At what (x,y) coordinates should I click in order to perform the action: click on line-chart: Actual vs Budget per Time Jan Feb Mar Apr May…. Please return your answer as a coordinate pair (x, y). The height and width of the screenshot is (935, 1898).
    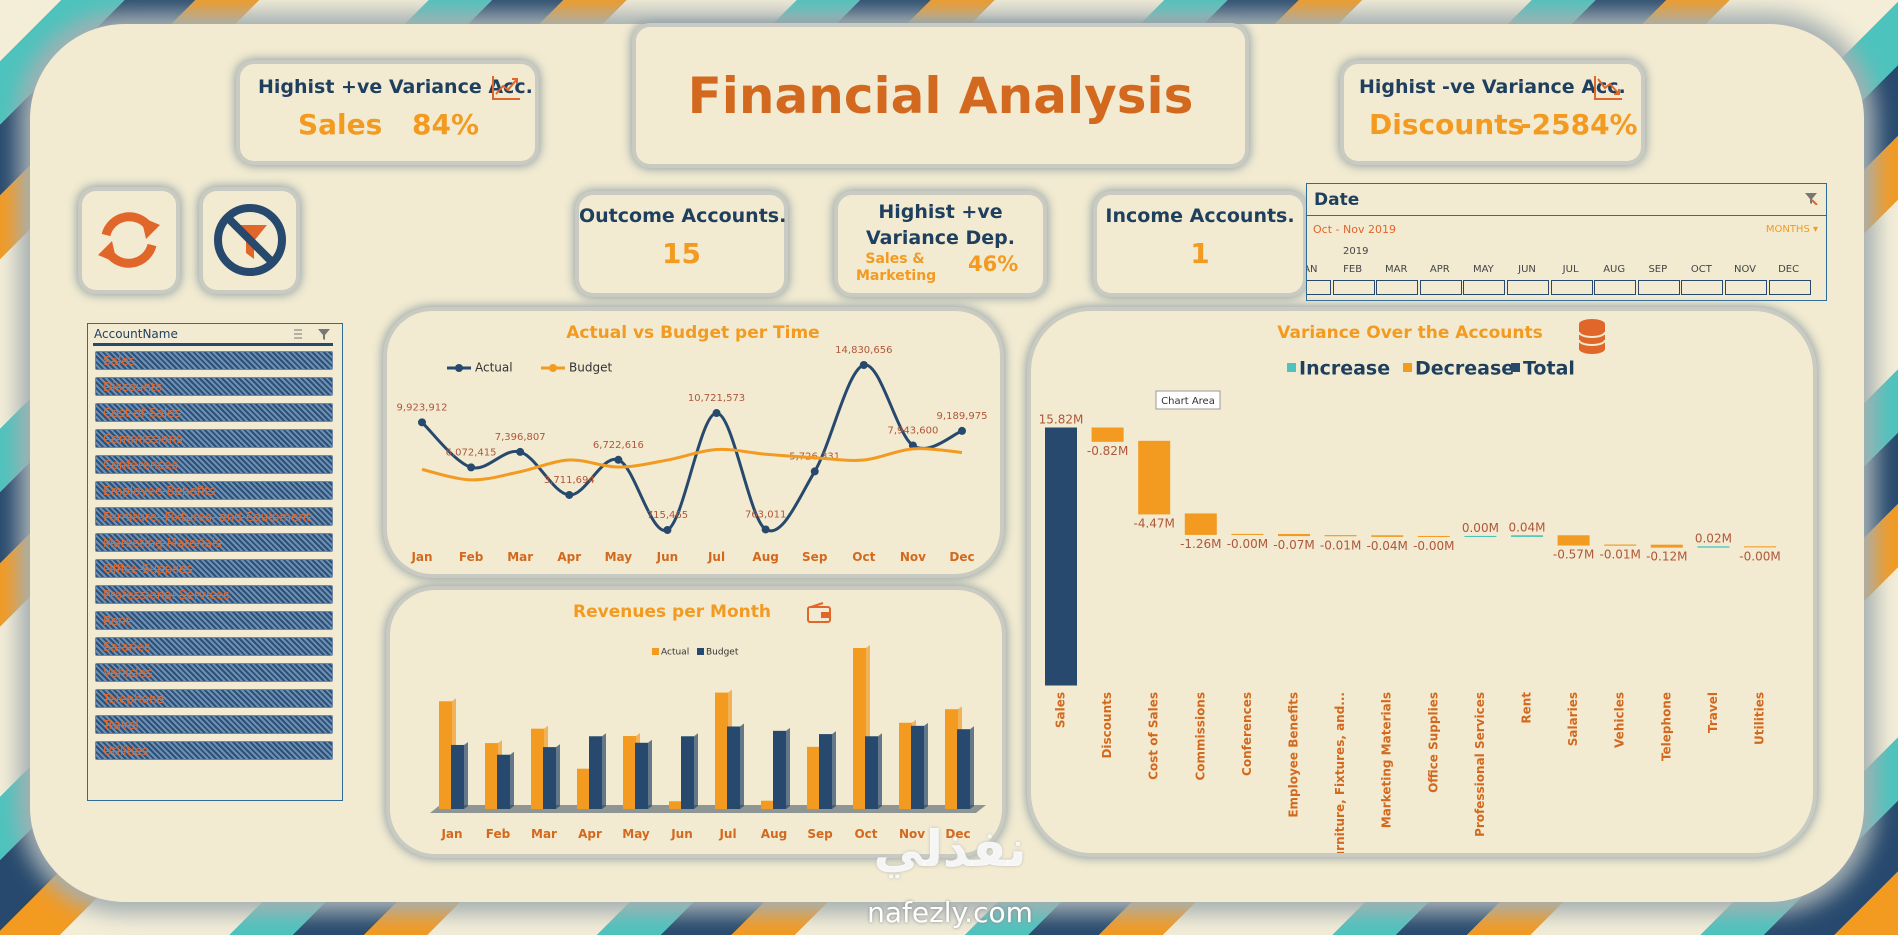
    Looking at the image, I should click on (692, 443).